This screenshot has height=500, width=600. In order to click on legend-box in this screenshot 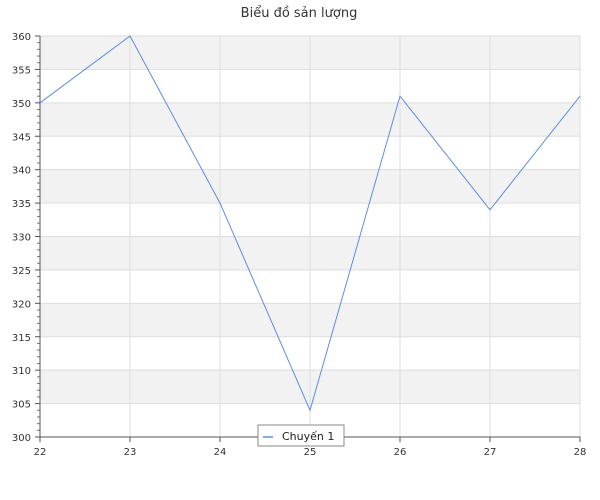, I will do `click(301, 435)`.